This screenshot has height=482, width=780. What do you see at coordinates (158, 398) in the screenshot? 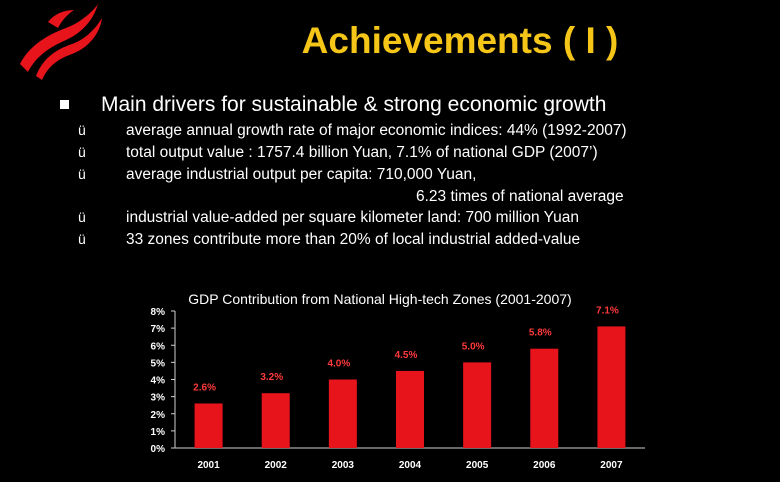
I see `y-tick-label: 3%` at bounding box center [158, 398].